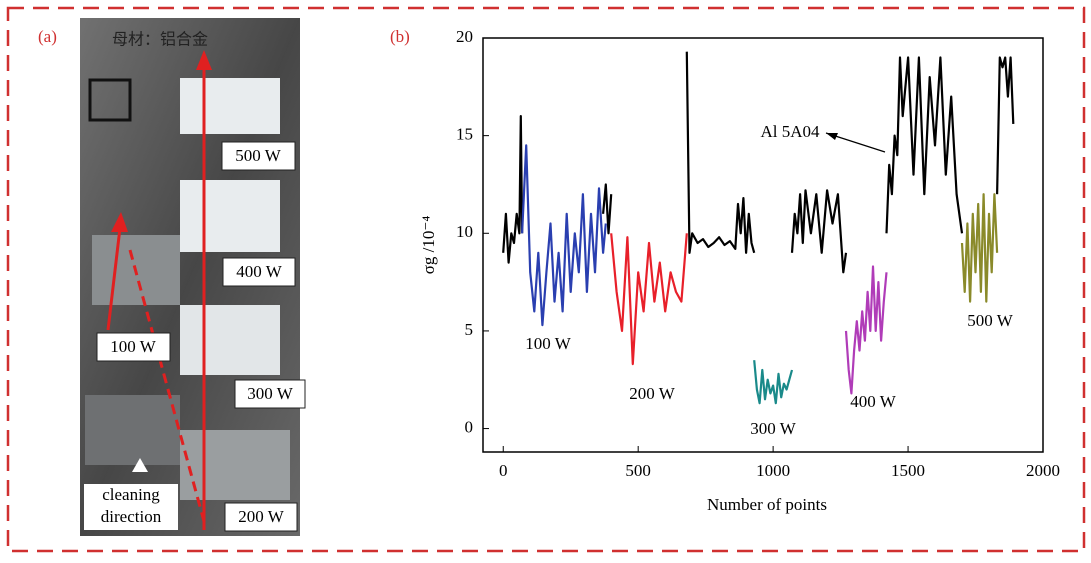  What do you see at coordinates (773, 428) in the screenshot?
I see `series-label: 300 W` at bounding box center [773, 428].